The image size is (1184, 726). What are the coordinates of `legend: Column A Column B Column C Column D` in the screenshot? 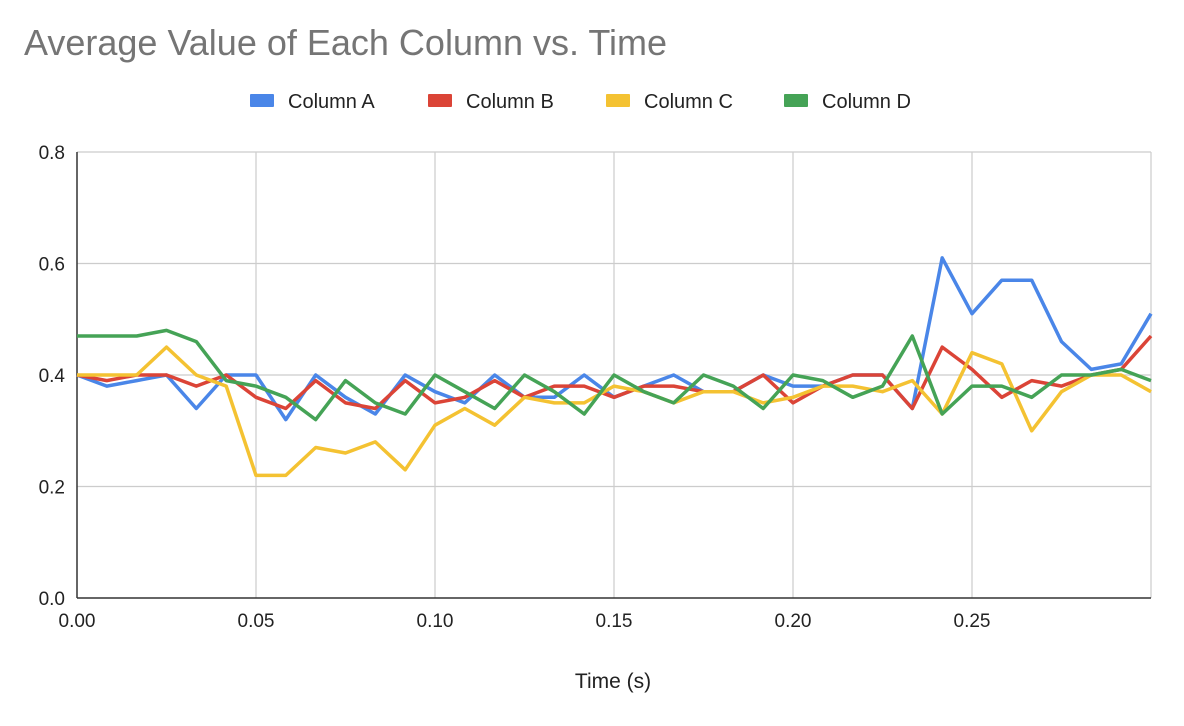 It's located at (580, 102).